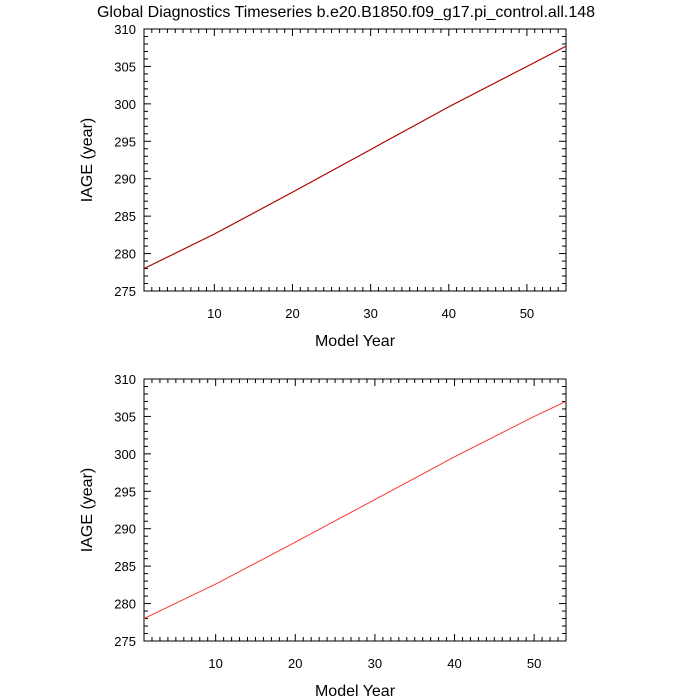 The height and width of the screenshot is (700, 700). I want to click on bottom-panel-y-axis-label: IAGE (year), so click(87, 510).